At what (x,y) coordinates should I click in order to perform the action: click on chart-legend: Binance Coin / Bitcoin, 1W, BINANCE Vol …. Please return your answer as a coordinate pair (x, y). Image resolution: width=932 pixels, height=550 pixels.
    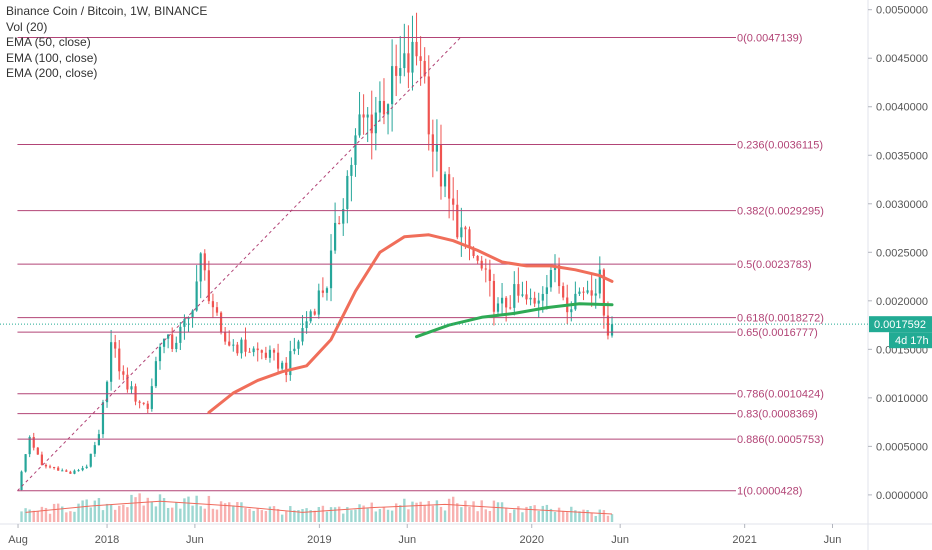
    Looking at the image, I should click on (106, 43).